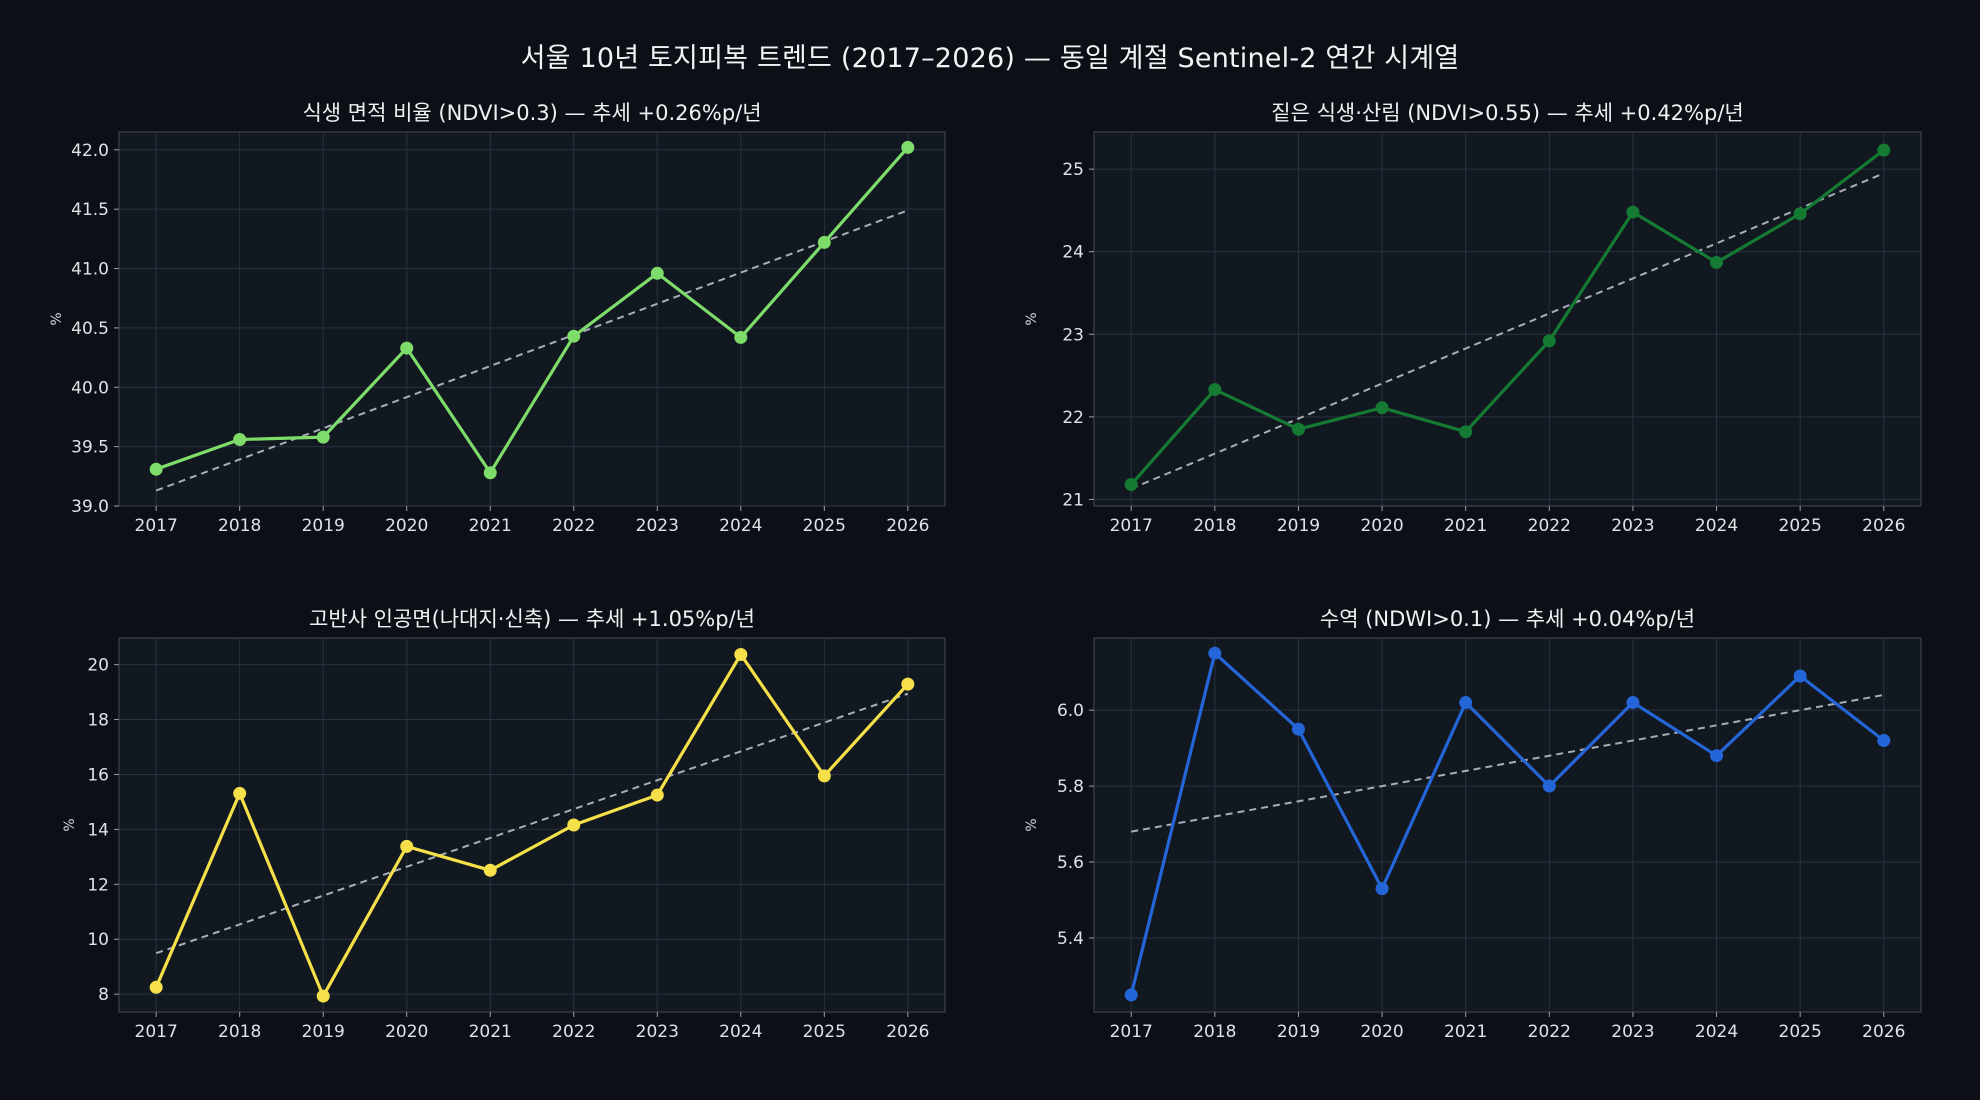 The image size is (1980, 1100). What do you see at coordinates (532, 619) in the screenshot?
I see `subplot-title: 고반사 인공면(나대지·신축) — 추세 +1.05%p/년` at bounding box center [532, 619].